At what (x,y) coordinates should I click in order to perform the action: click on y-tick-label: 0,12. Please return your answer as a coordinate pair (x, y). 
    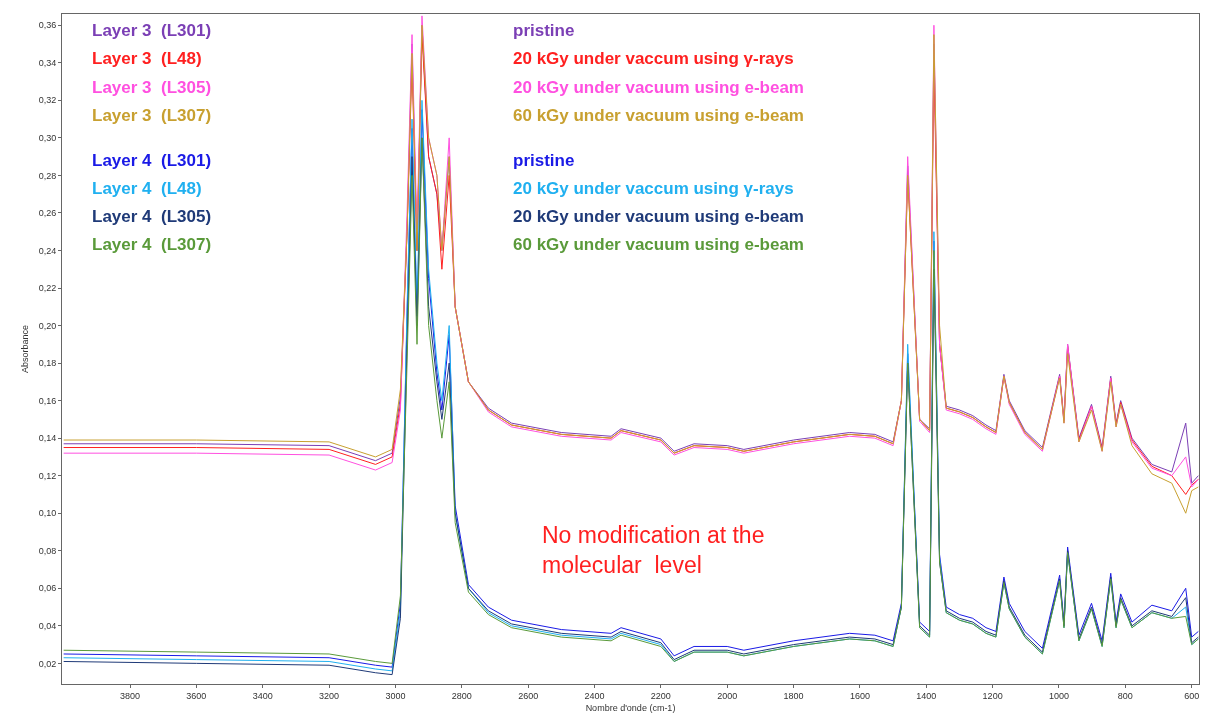
    Looking at the image, I should click on (47, 475).